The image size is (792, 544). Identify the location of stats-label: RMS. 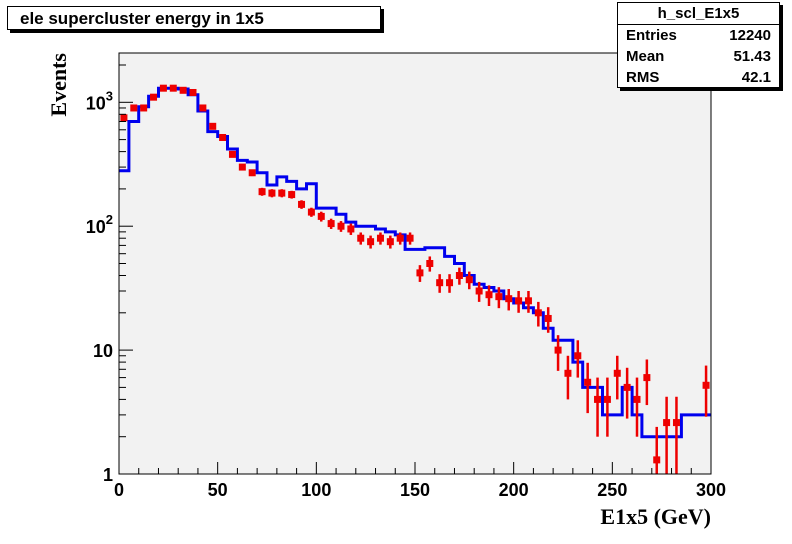
(643, 77).